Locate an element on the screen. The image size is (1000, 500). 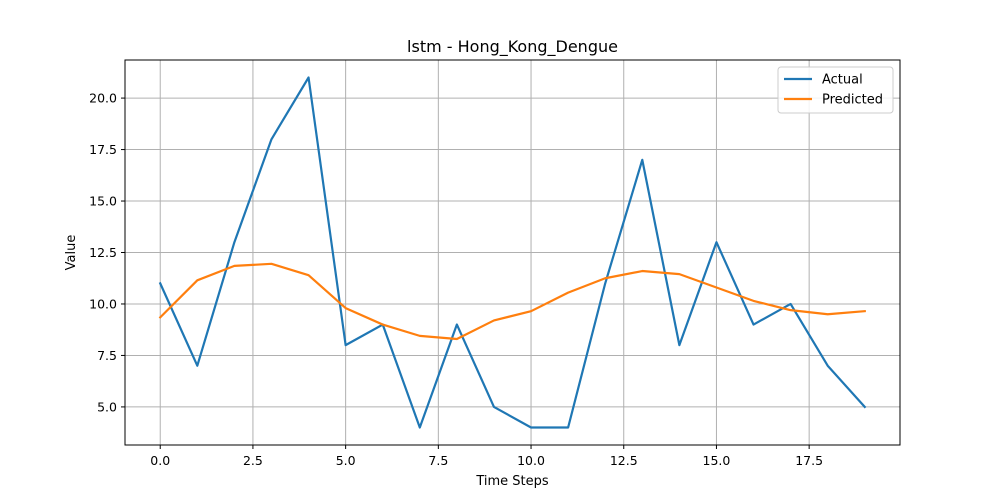
y-tick-label: 20.0 is located at coordinates (103, 98).